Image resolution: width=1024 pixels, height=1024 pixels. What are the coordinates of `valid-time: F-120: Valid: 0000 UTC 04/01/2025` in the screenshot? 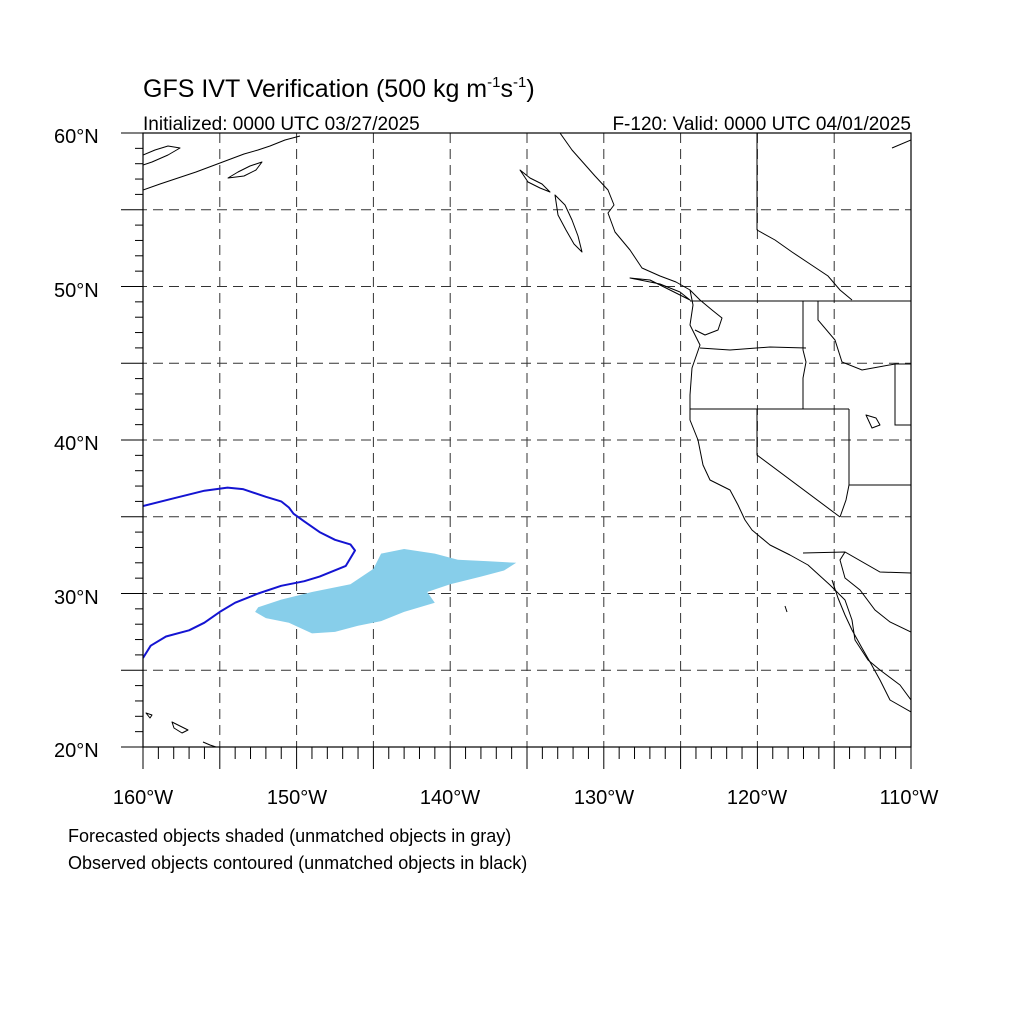 It's located at (761, 124).